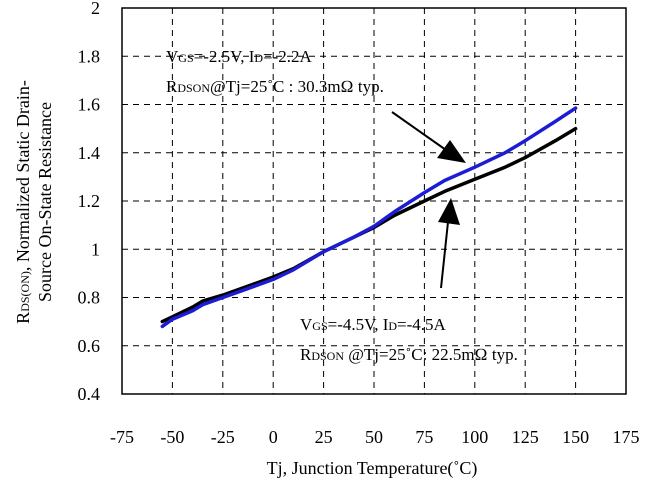 The image size is (662, 484). I want to click on x-axis-label: Tj, Junction Temperature(˚C), so click(372, 468).